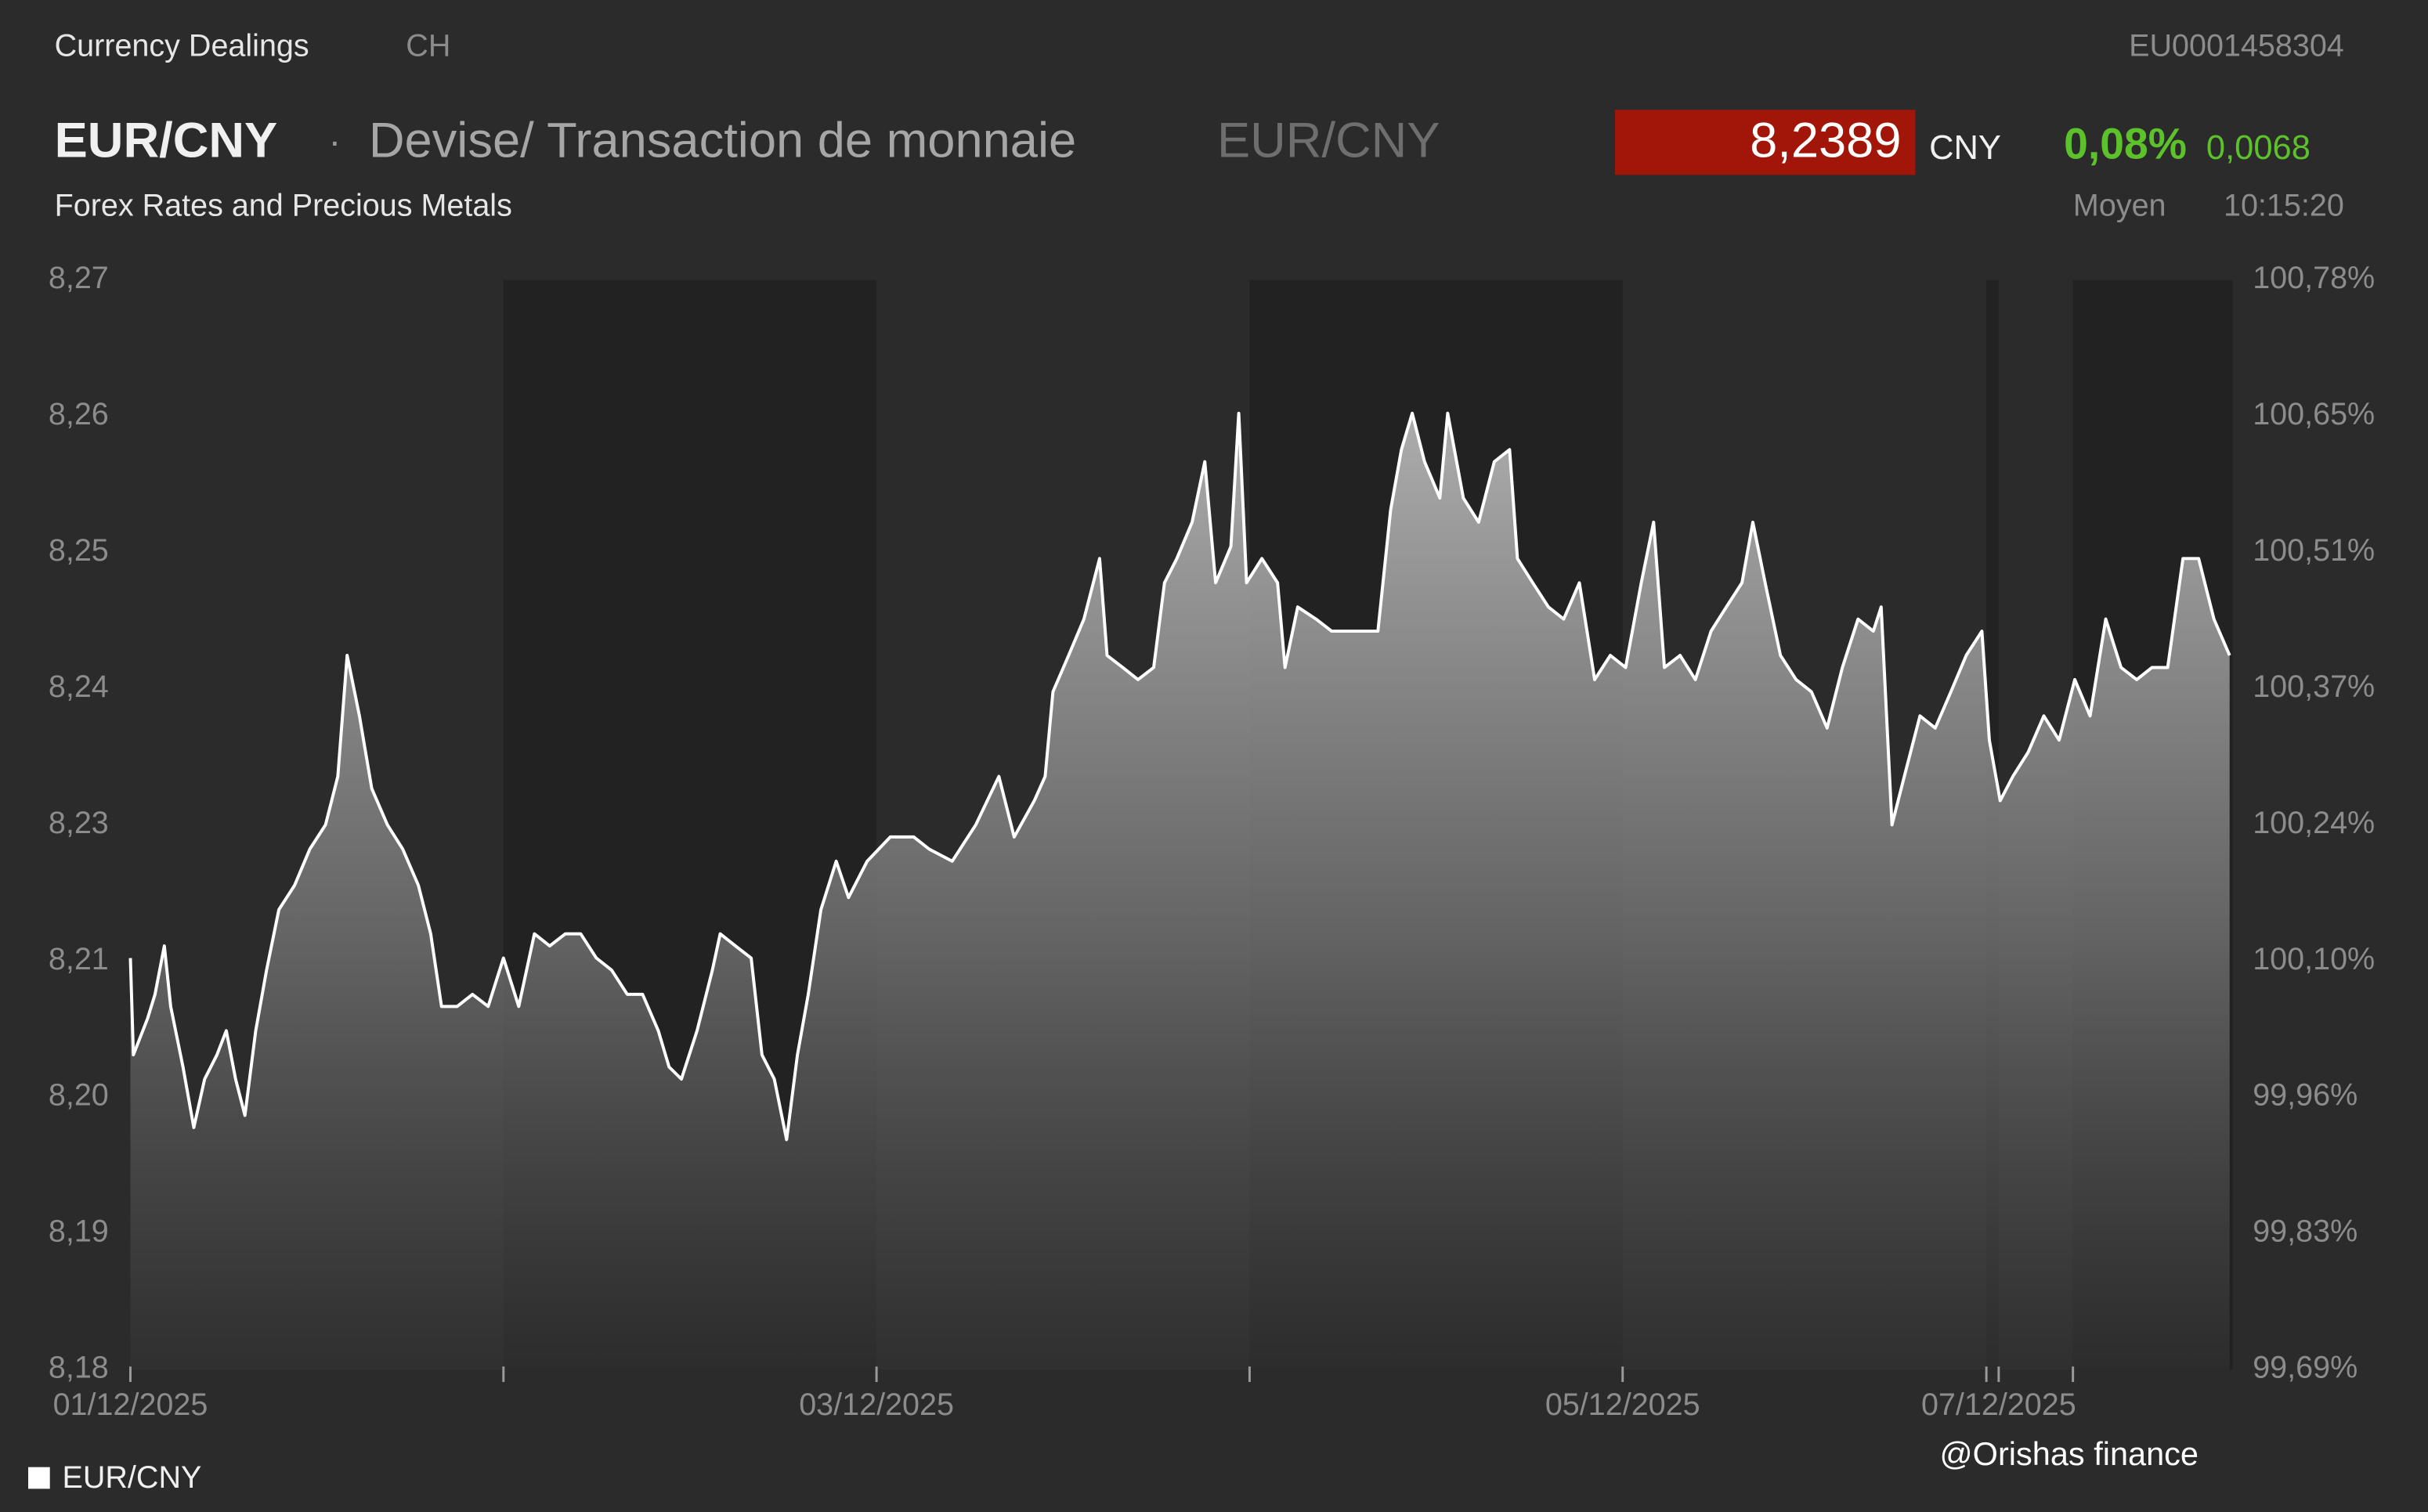 Image resolution: width=2428 pixels, height=1512 pixels. What do you see at coordinates (722, 141) in the screenshot?
I see `description: Devise/ Transaction de monnaie` at bounding box center [722, 141].